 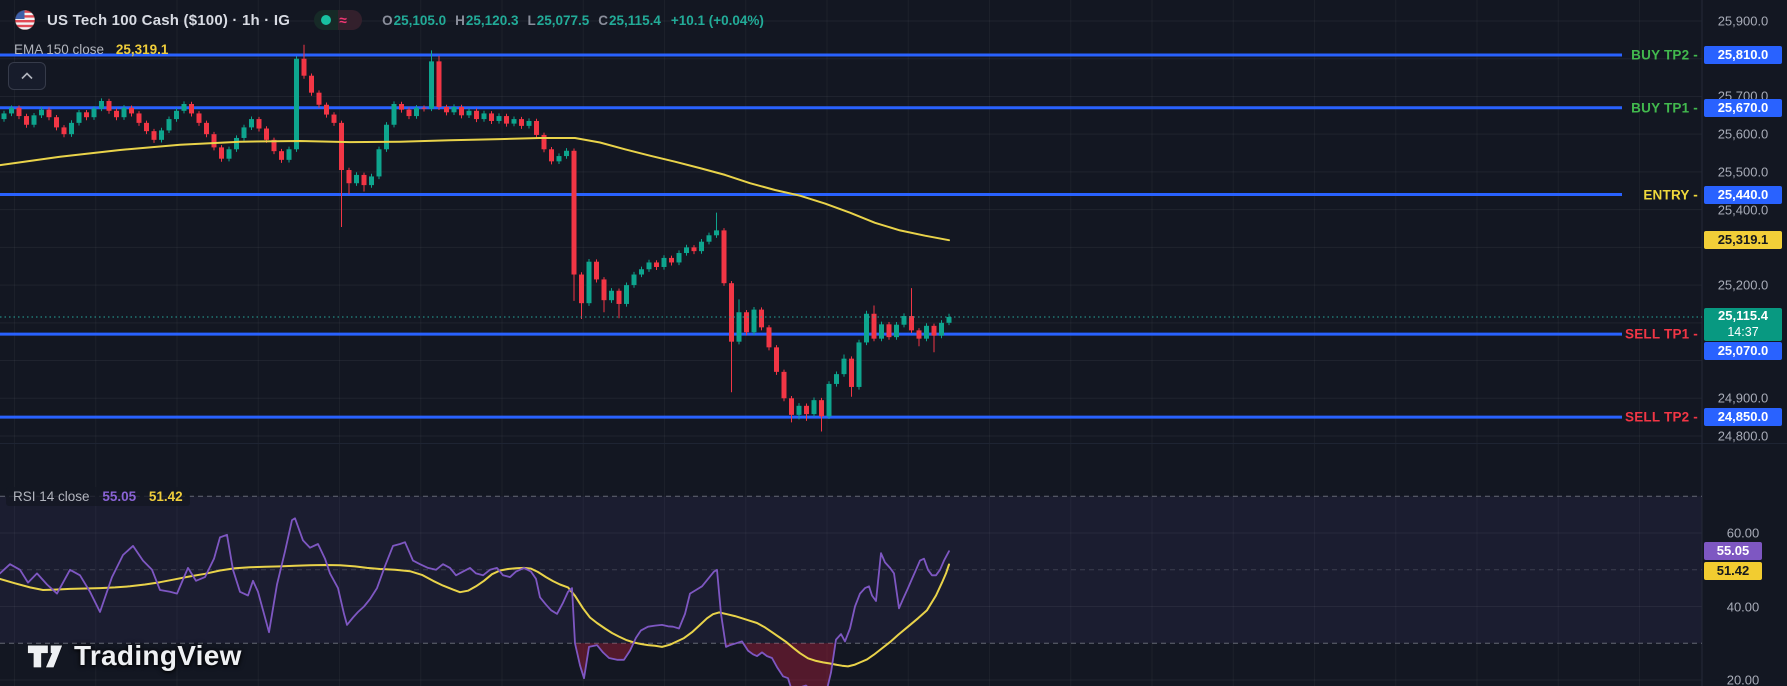 I want to click on tradingview-glyph-icon, so click(x=45, y=656).